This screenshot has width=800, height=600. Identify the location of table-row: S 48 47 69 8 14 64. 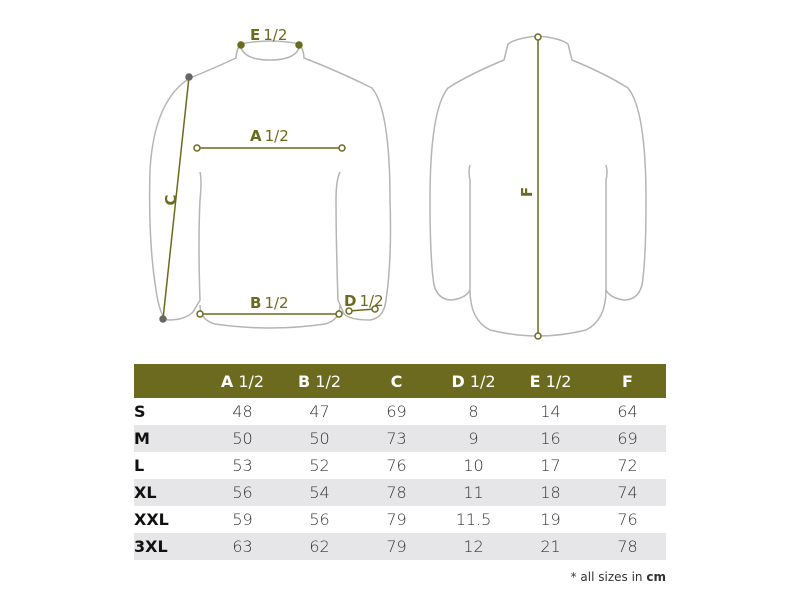
(400, 411).